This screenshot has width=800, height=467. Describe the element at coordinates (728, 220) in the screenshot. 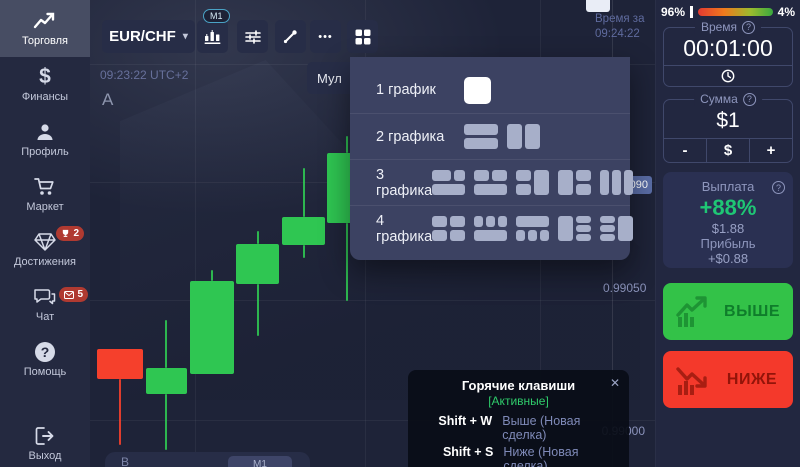

I see `payout-box: Выплата ? +88% $1.88 Прибыль +$0.88` at that location.